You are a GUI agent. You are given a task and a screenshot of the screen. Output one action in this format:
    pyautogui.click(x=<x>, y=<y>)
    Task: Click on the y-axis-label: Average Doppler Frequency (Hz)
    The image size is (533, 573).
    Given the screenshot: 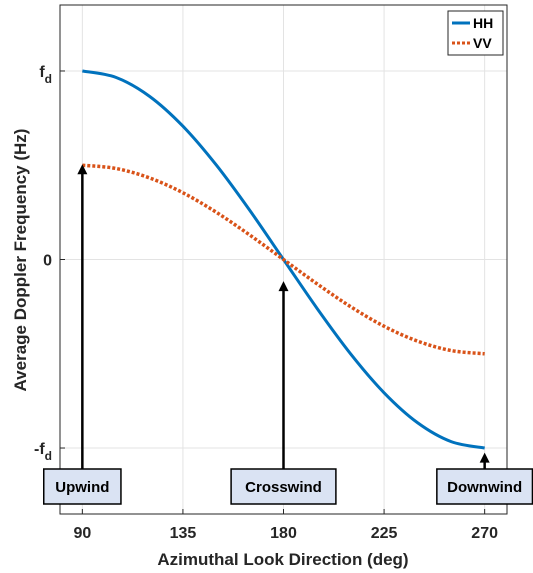 What is the action you would take?
    pyautogui.click(x=20, y=260)
    